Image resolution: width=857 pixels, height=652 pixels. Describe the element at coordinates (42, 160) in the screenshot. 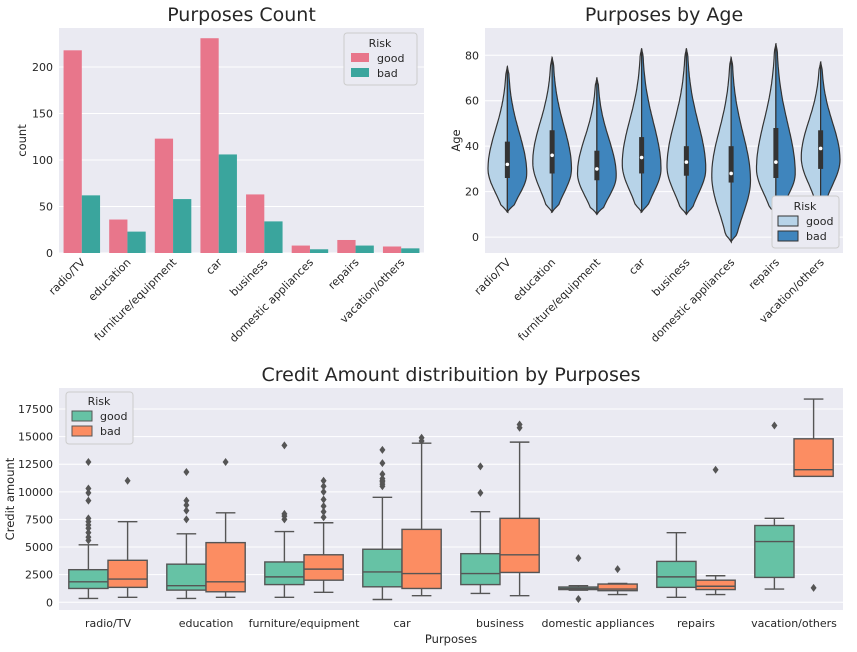

I see `y-tick-label: 100` at that location.